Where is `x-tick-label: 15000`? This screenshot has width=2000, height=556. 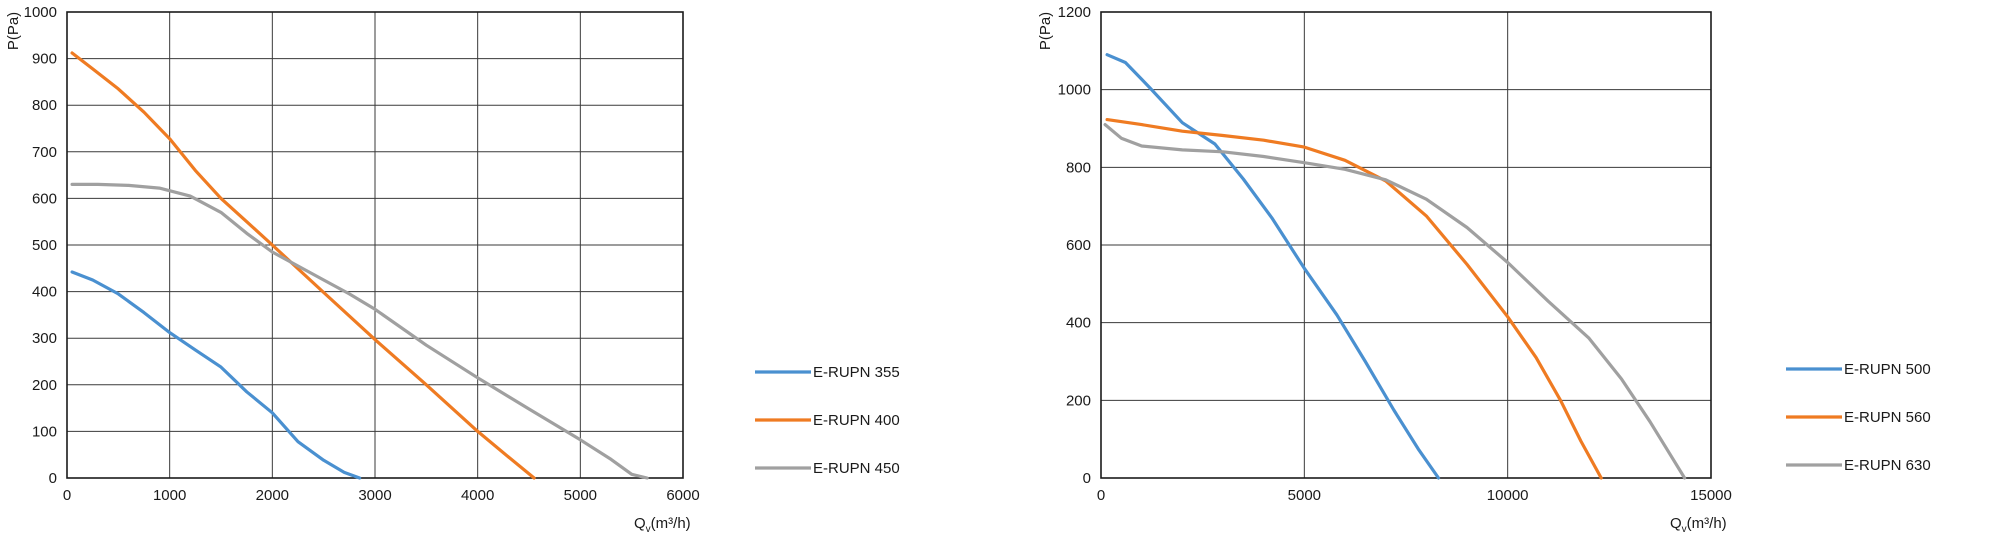 x-tick-label: 15000 is located at coordinates (1711, 495).